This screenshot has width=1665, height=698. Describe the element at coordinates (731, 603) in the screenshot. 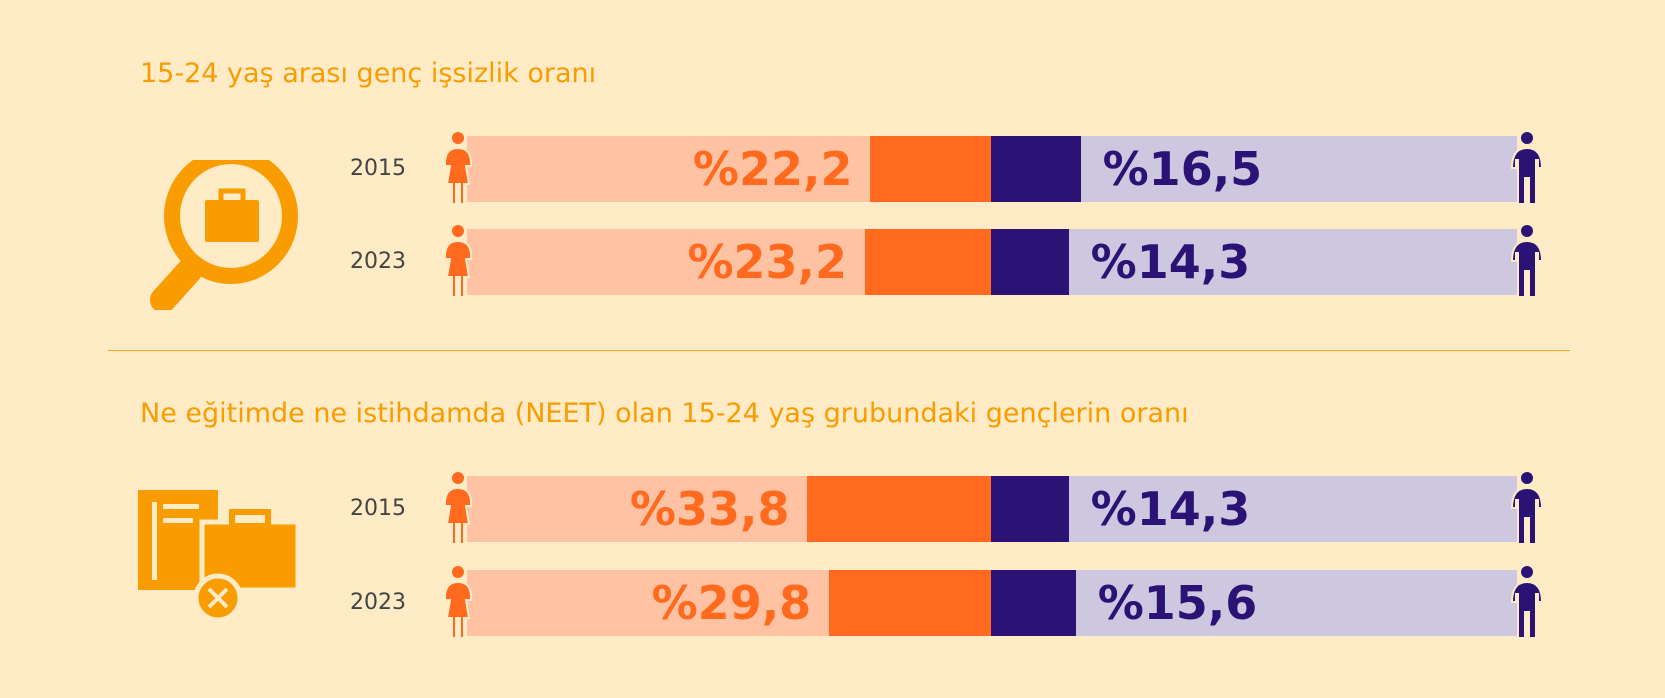

I see `women-value-label: %29,8` at that location.